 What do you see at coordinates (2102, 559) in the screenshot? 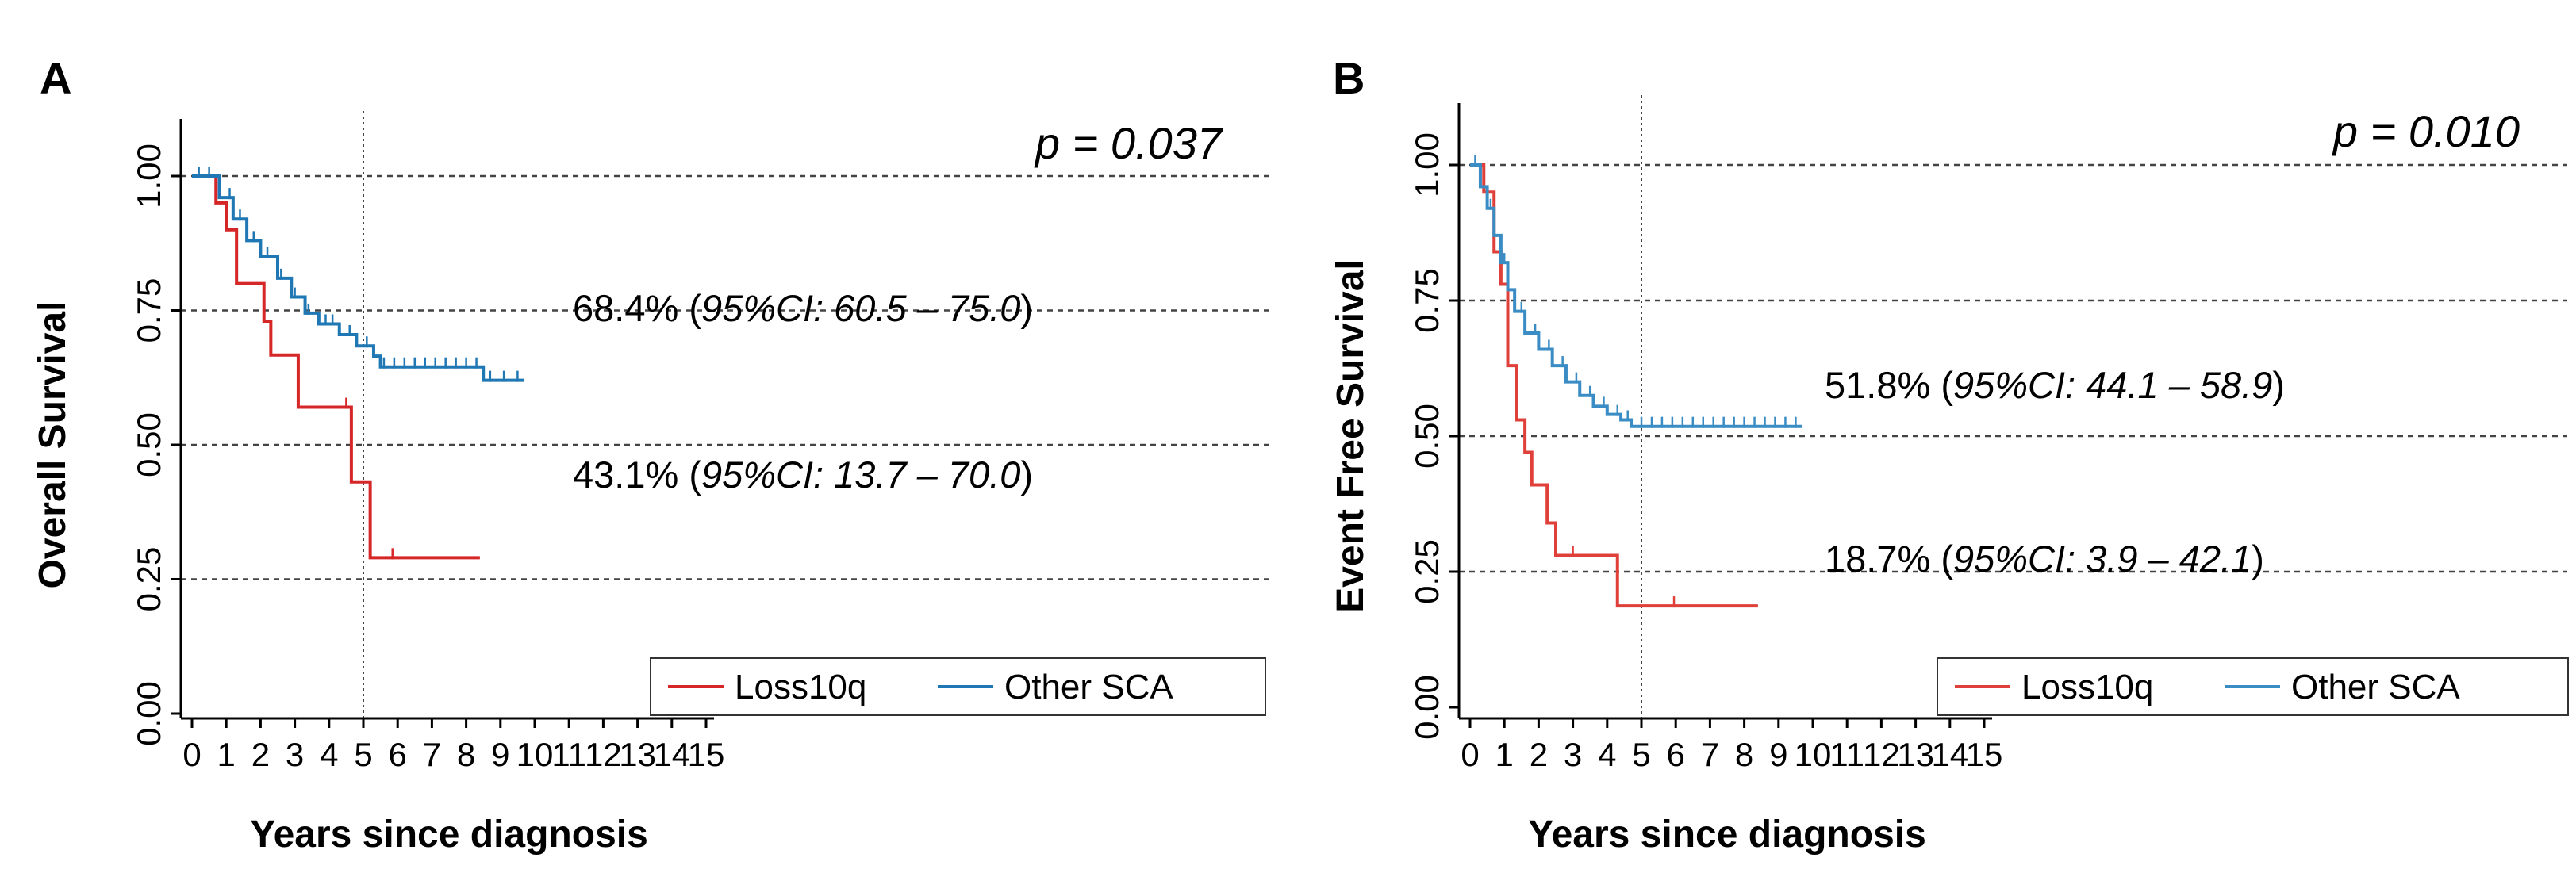
I see `annotation-ci: 95%CI: 3.9 – 42.1` at bounding box center [2102, 559].